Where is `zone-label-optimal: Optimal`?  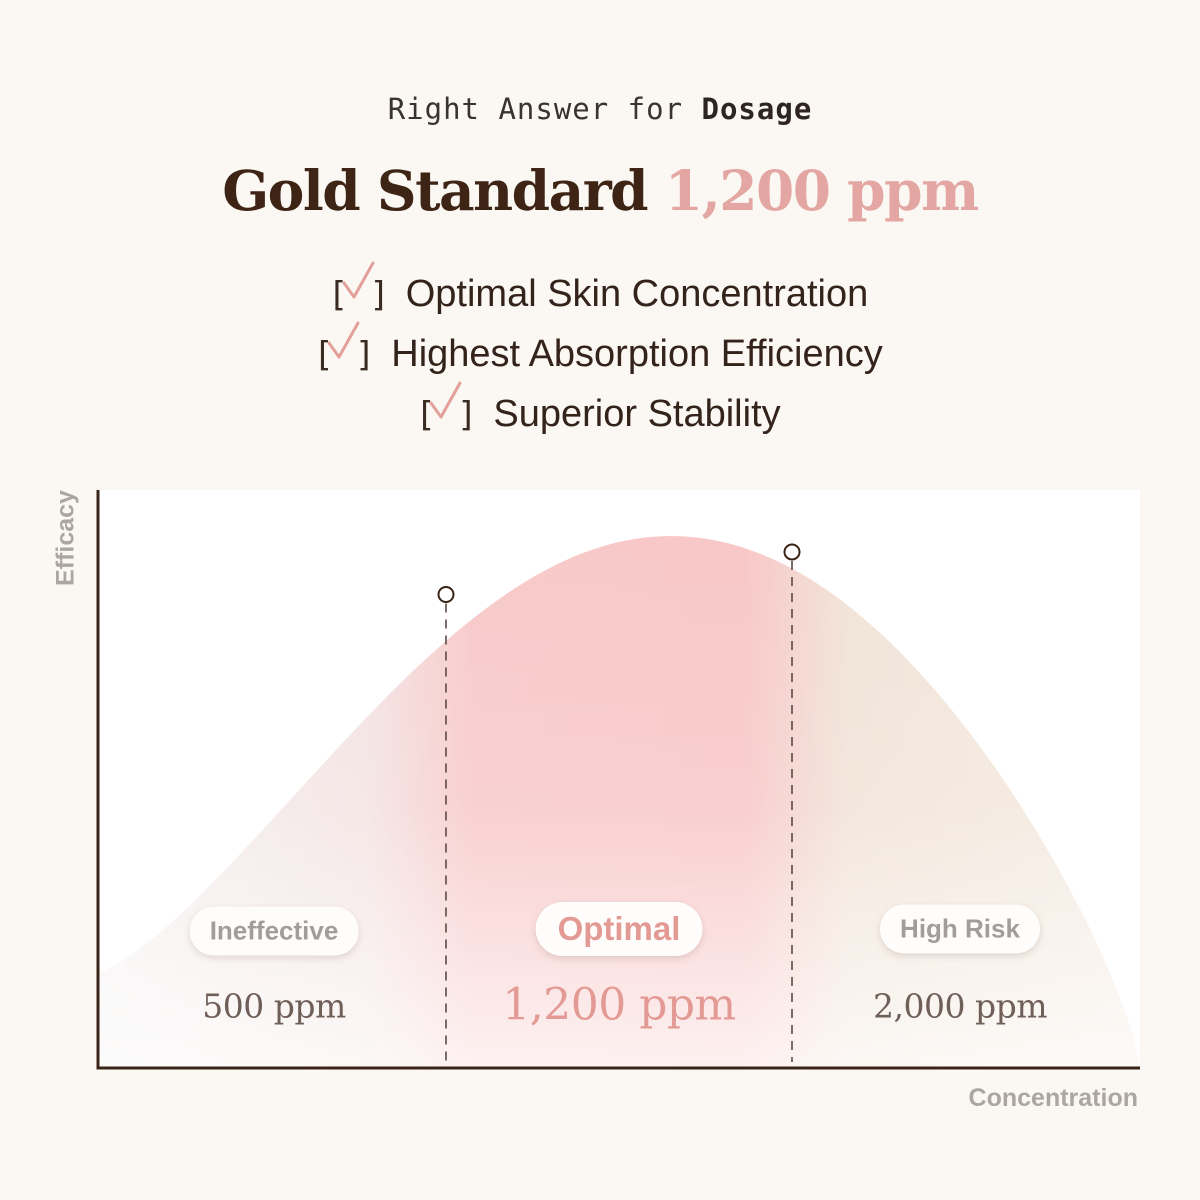 zone-label-optimal: Optimal is located at coordinates (619, 929).